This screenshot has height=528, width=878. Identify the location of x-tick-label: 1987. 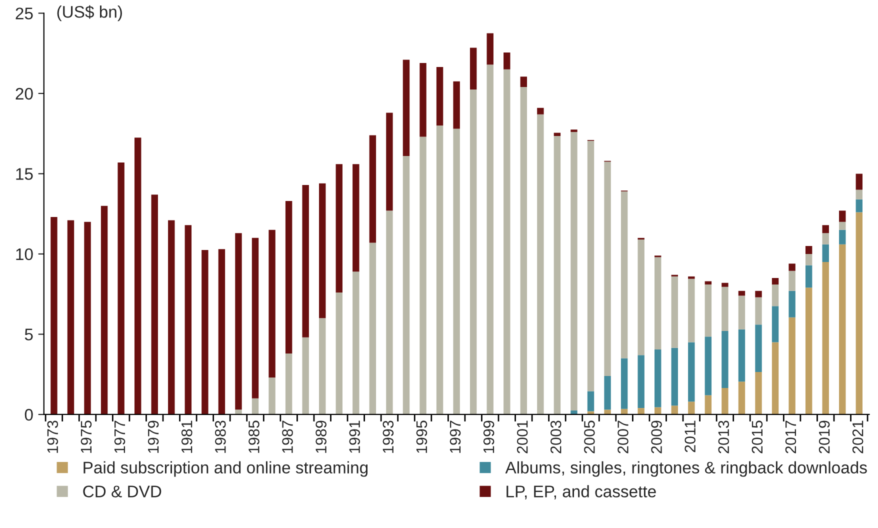
(287, 436).